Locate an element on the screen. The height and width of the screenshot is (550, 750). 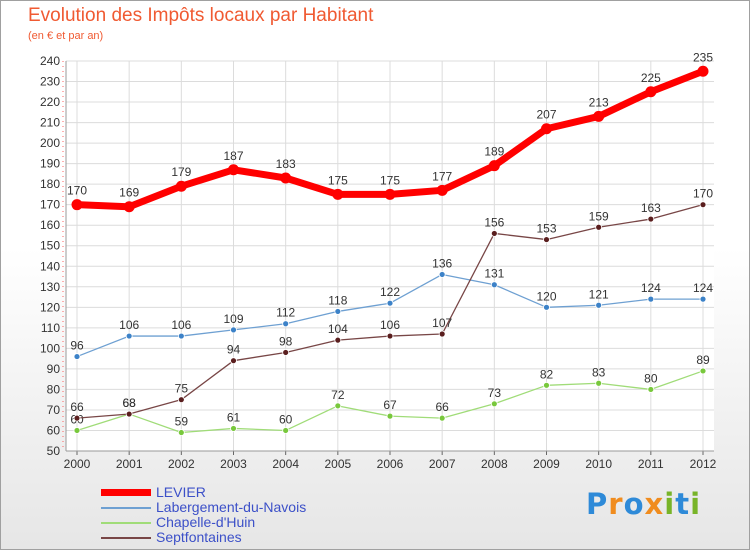
y-tick-label: 230 is located at coordinates (50, 82).